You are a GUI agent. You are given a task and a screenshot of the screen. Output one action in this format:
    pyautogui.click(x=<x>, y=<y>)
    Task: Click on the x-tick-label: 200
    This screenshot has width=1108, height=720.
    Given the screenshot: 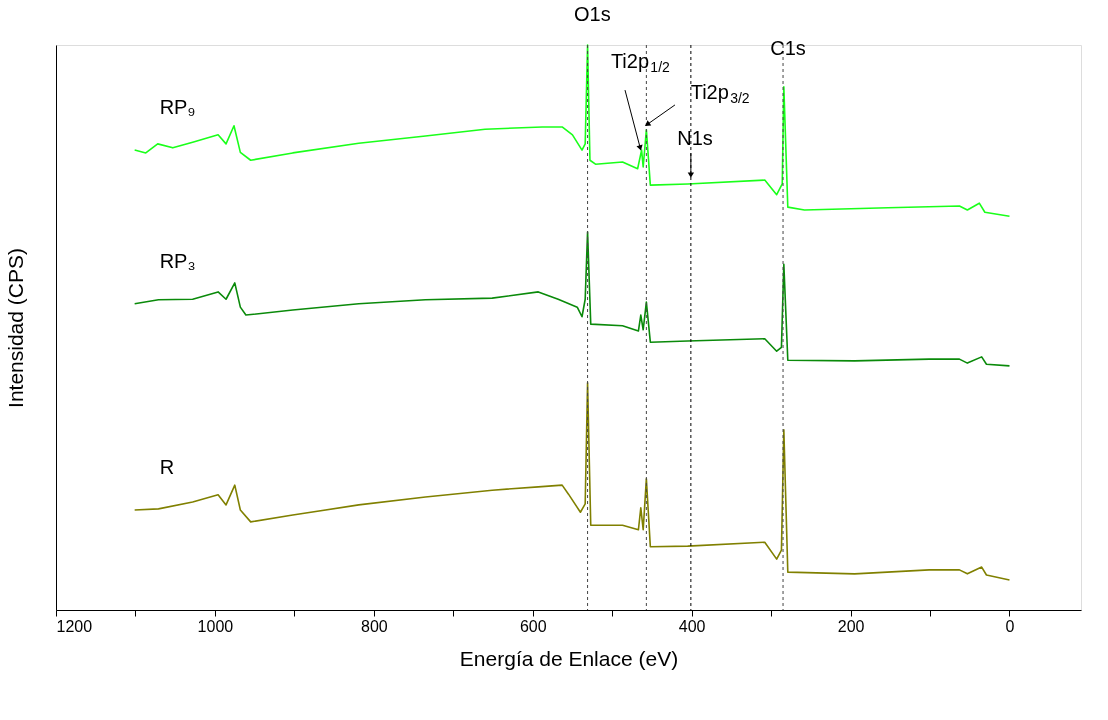 What is the action you would take?
    pyautogui.click(x=851, y=626)
    